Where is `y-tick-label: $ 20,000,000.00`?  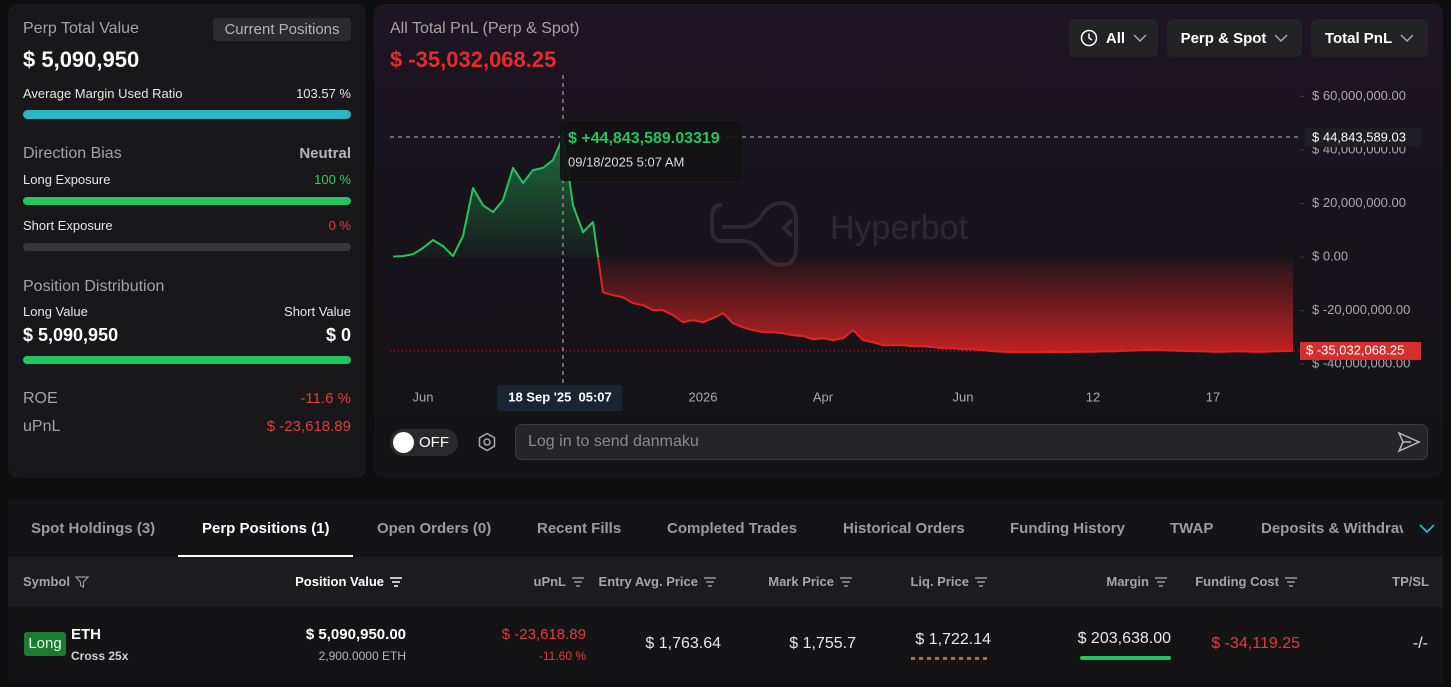 y-tick-label: $ 20,000,000.00 is located at coordinates (1359, 202).